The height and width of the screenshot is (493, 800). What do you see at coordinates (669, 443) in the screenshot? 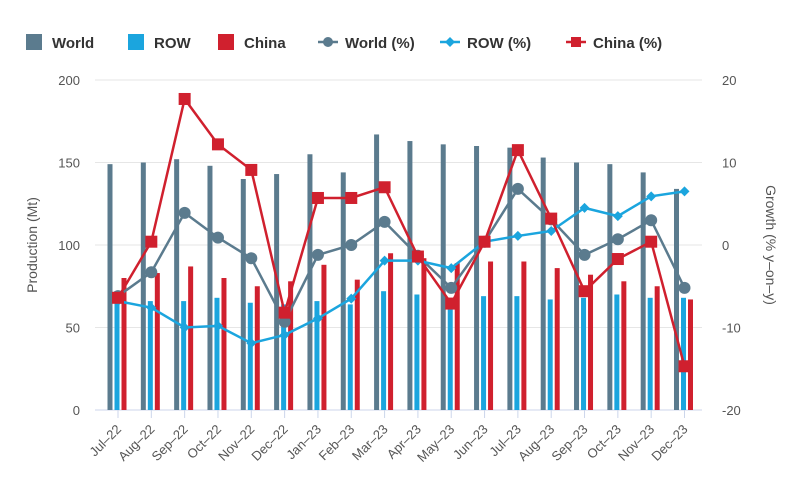
I see `x-tick-label: Dec–23` at bounding box center [669, 443].